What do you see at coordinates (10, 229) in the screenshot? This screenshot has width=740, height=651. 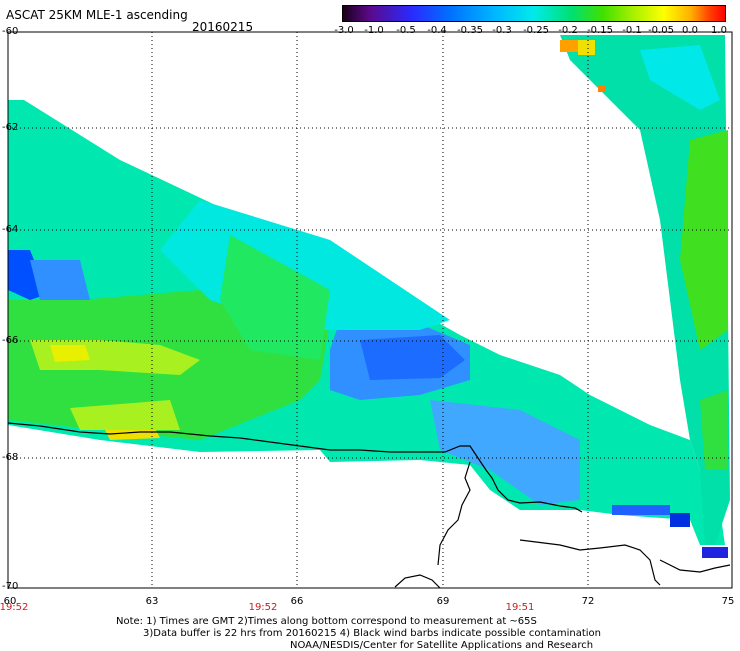 I see `lat-label: -64` at bounding box center [10, 229].